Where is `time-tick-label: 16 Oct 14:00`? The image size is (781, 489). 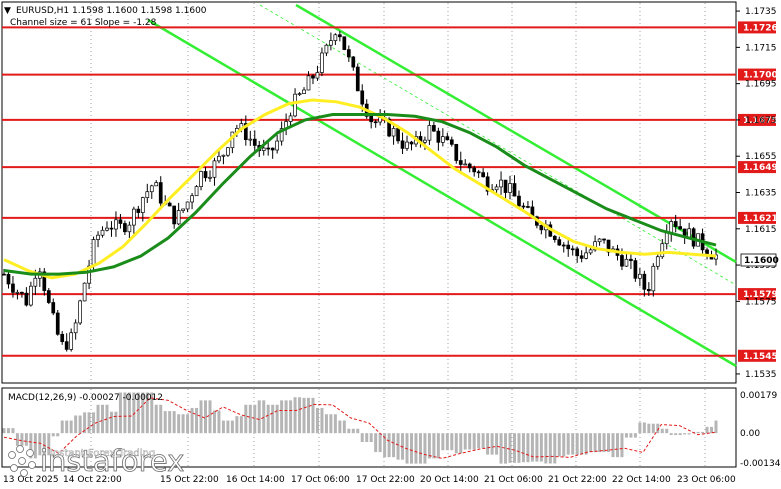
time-tick-label: 16 Oct 14:00 is located at coordinates (255, 480).